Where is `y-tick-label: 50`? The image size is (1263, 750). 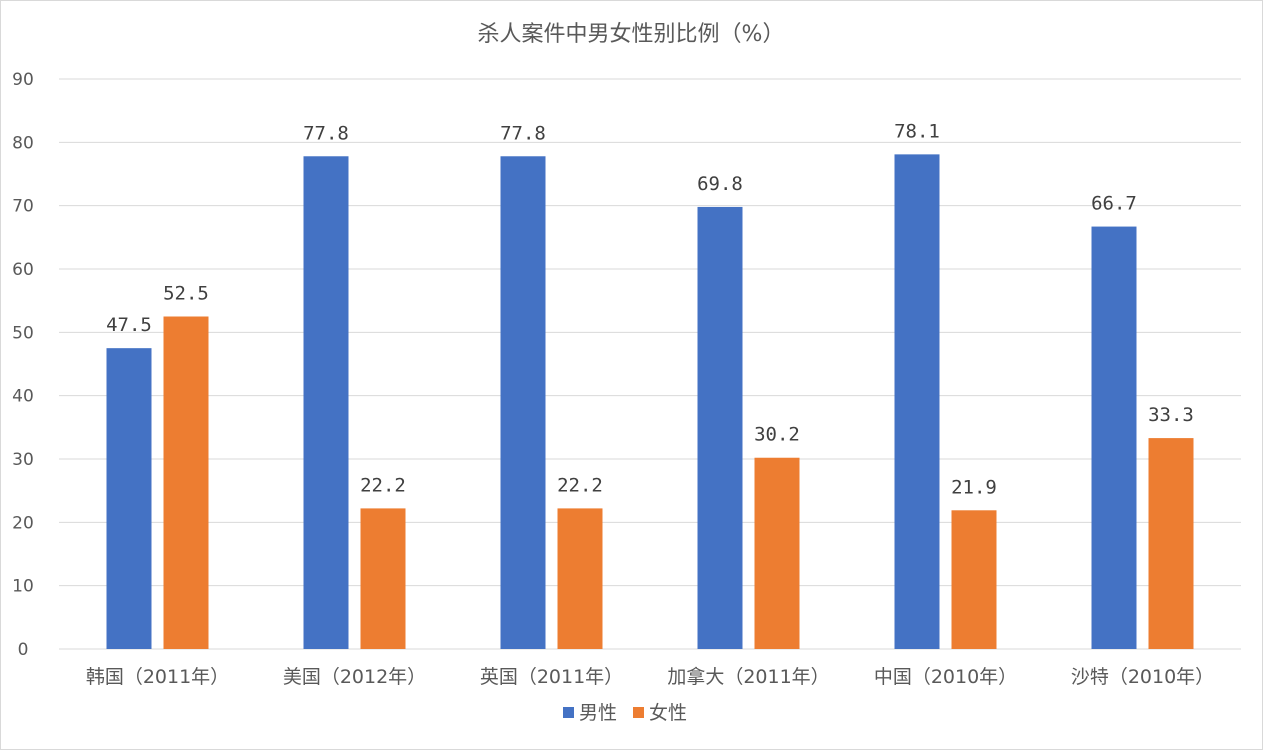
y-tick-label: 50 is located at coordinates (23, 333).